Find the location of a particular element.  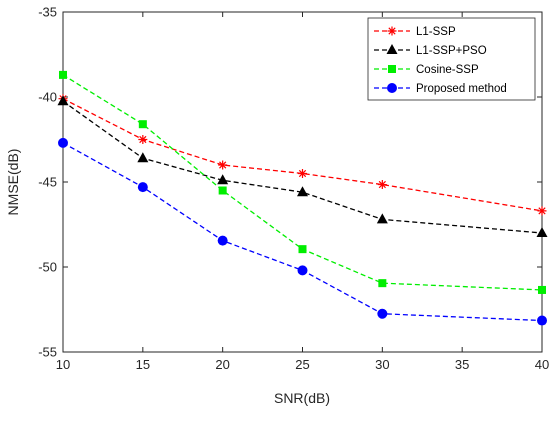

x-tick-label: 15 is located at coordinates (143, 364).